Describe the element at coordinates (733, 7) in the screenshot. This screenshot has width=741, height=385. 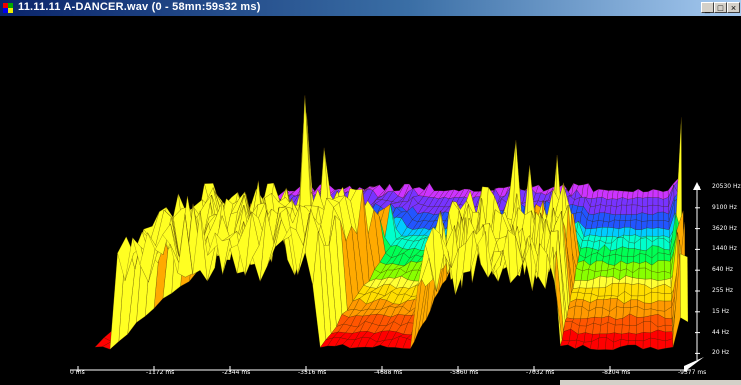
I see `close-button: ×` at that location.